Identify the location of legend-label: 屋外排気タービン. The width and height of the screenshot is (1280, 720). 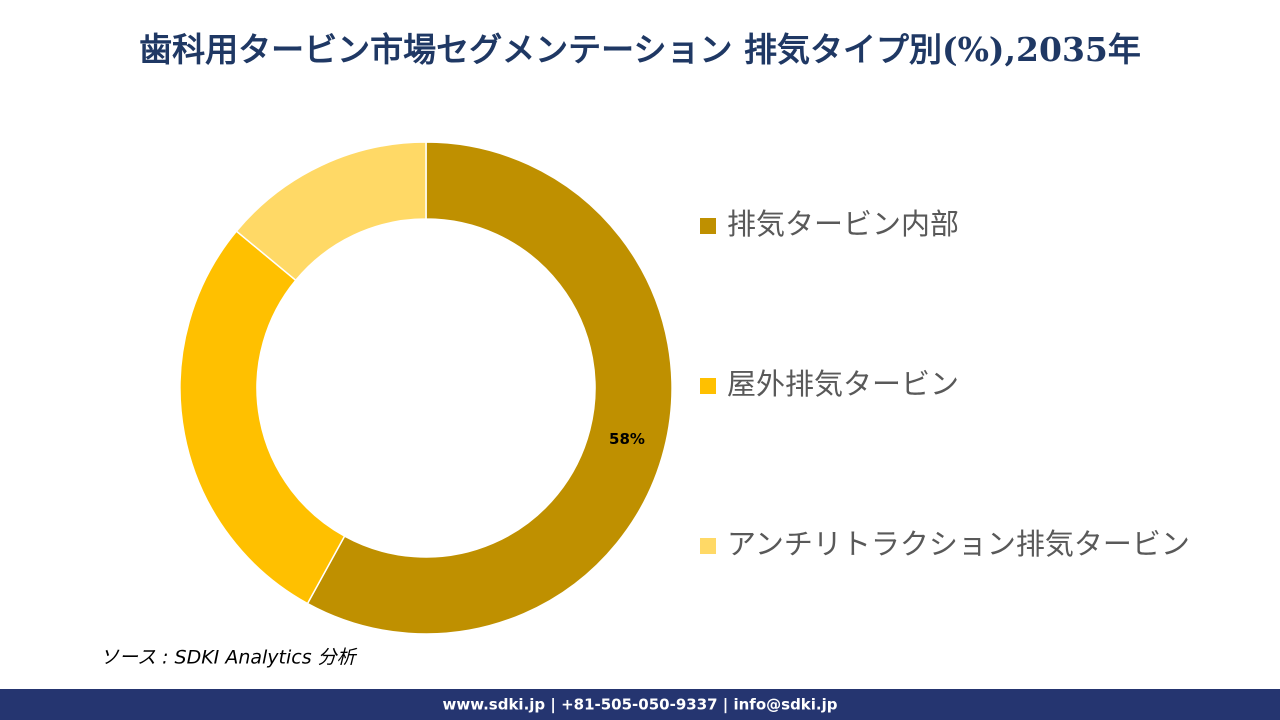
(843, 384).